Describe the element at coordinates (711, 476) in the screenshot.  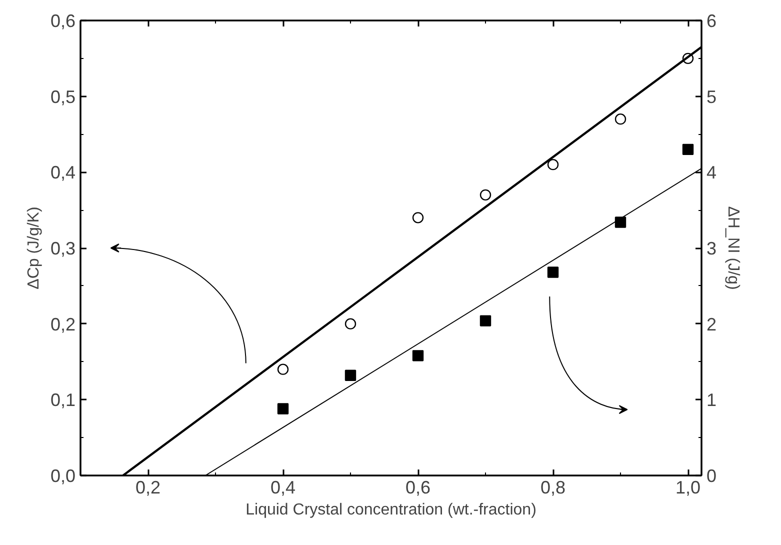
I see `y2-tick-label: 0` at that location.